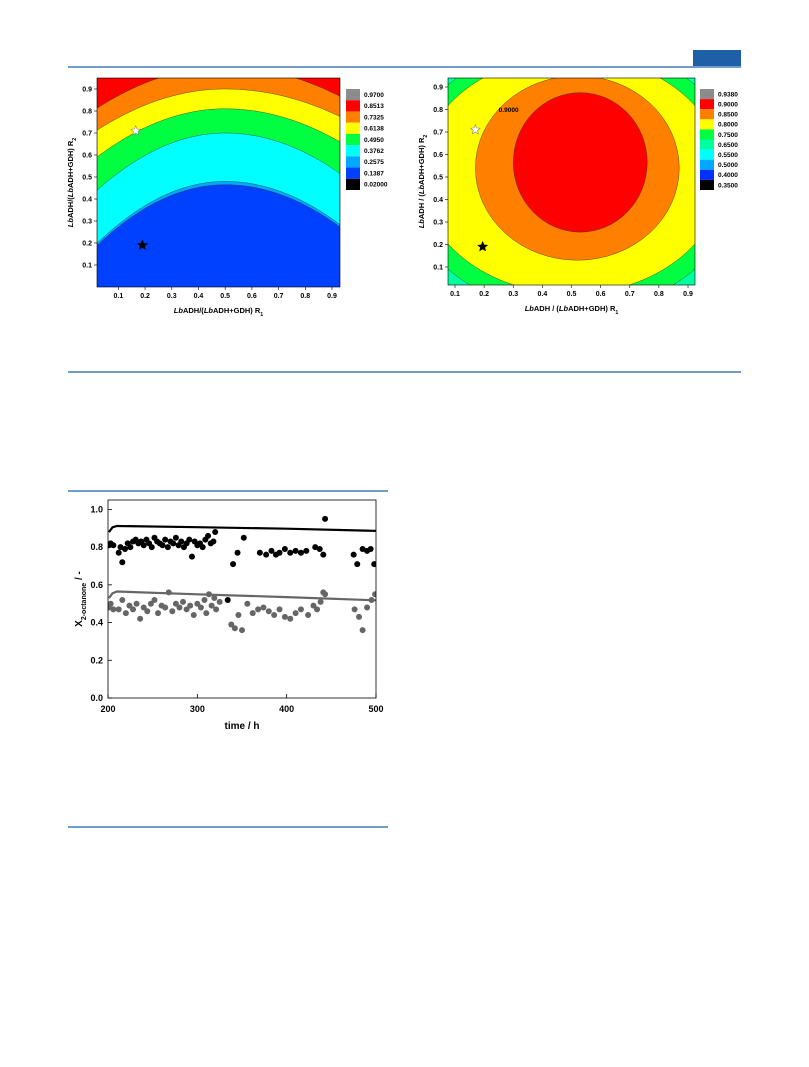 The width and height of the screenshot is (809, 1067). Describe the element at coordinates (728, 145) in the screenshot. I see `legend-label: 0.6500` at that location.